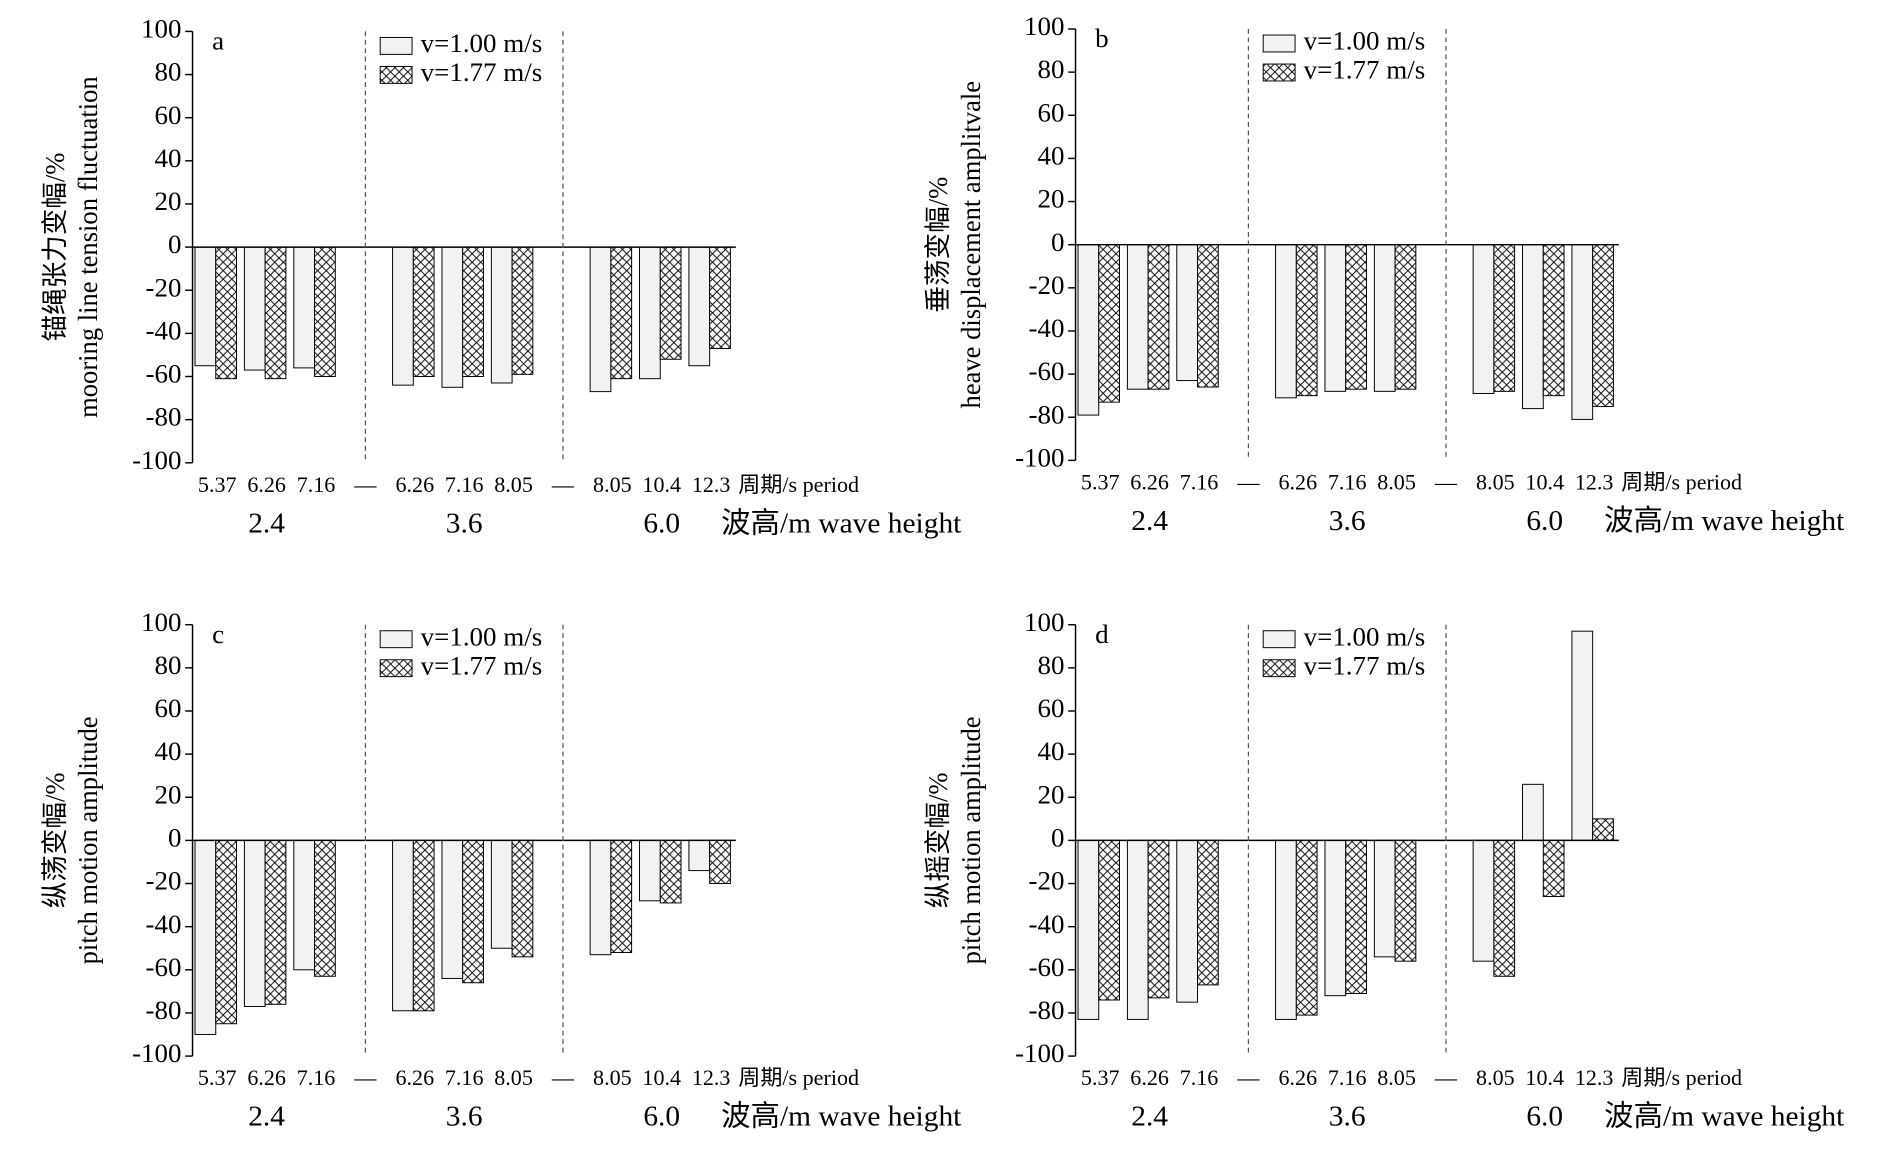  I want to click on panel-letter: b, so click(1101, 38).